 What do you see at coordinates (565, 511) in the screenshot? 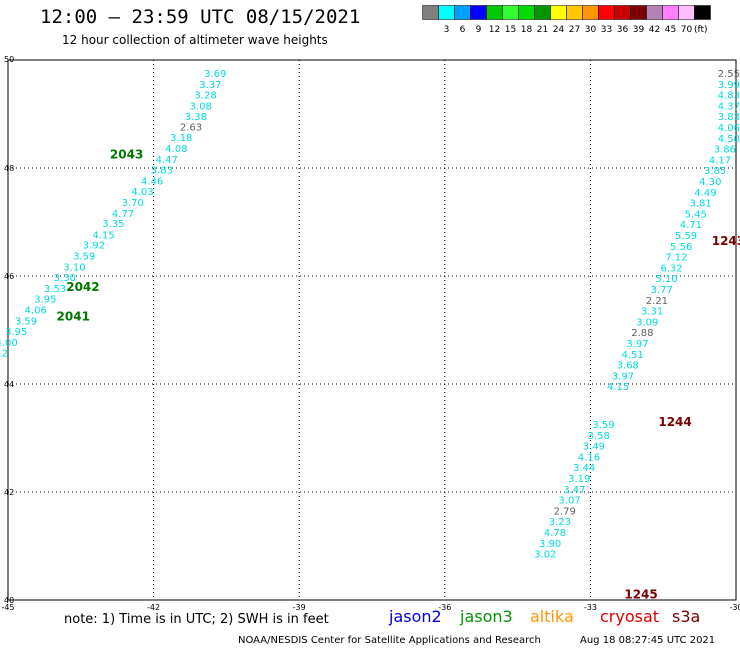
I see `wave-height-value: 2.79` at bounding box center [565, 511].